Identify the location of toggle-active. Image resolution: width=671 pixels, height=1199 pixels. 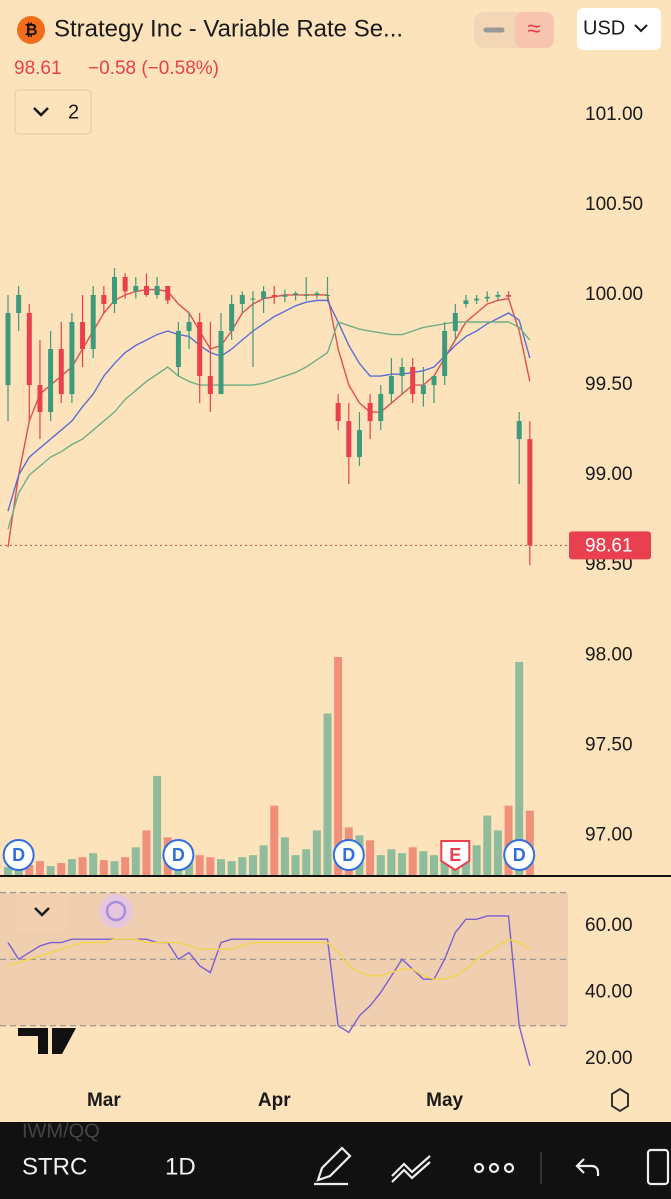
(534, 30).